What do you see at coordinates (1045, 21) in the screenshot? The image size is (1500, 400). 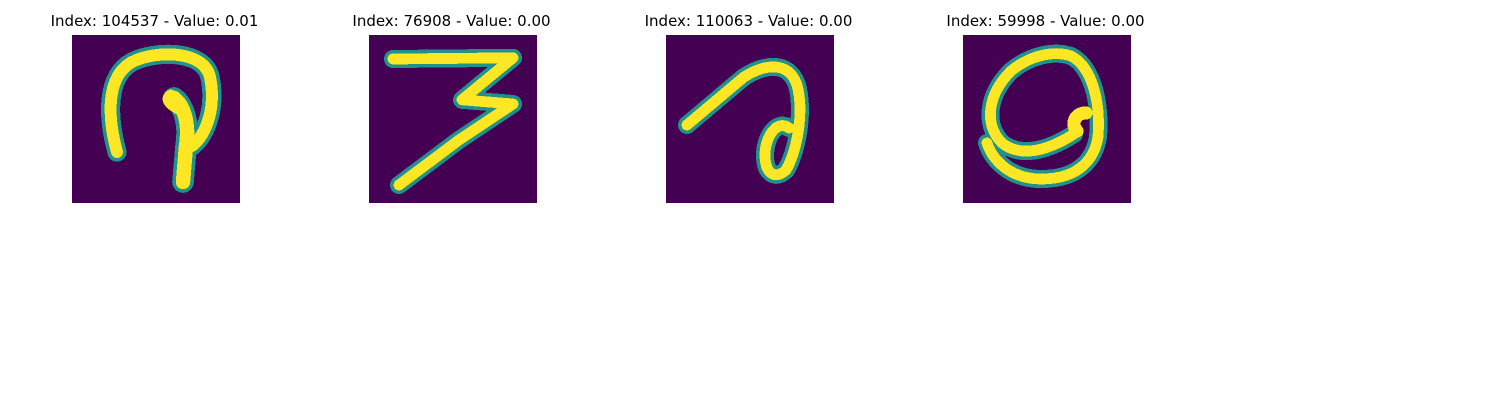 I see `panel-title-4: Index: 59998 - Value: 0.00` at bounding box center [1045, 21].